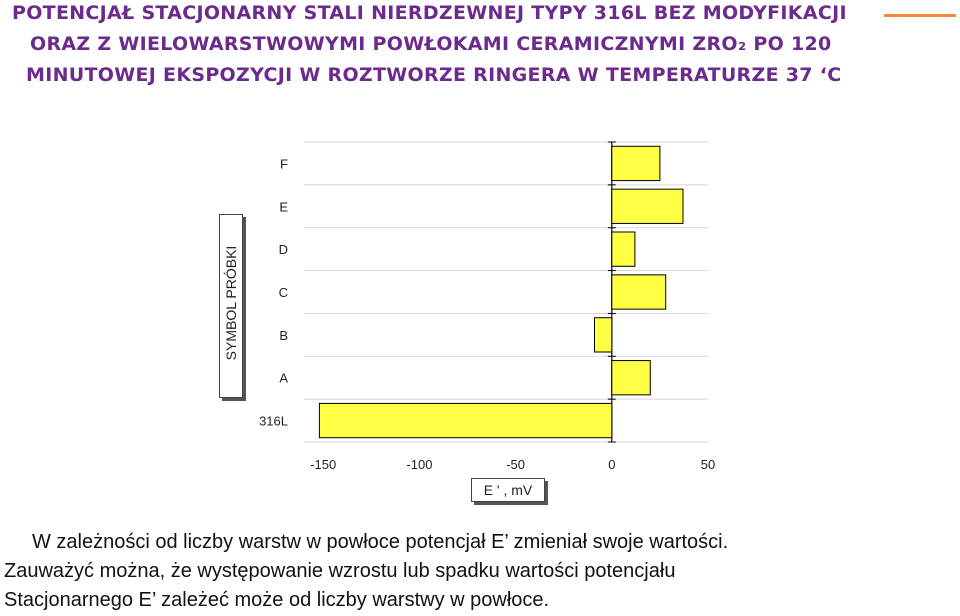  What do you see at coordinates (419, 464) in the screenshot?
I see `x-tick-label: -100` at bounding box center [419, 464].